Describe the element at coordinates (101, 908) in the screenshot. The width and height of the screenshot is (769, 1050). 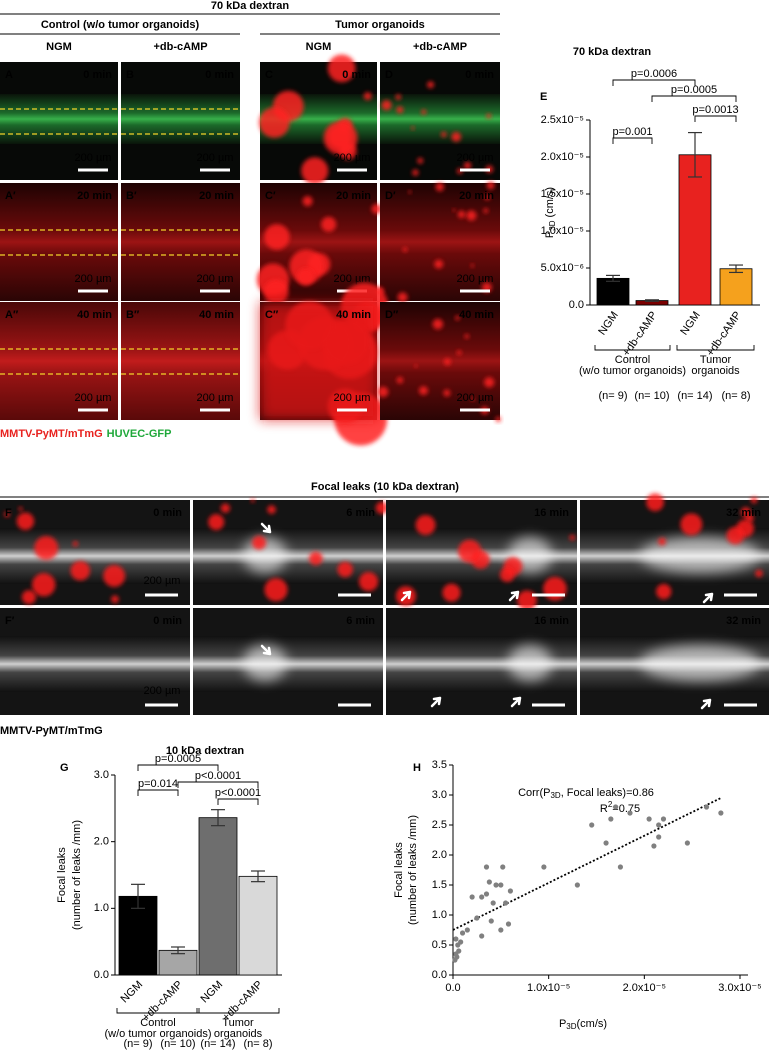
I see `y-tick-label: 1.0` at that location.